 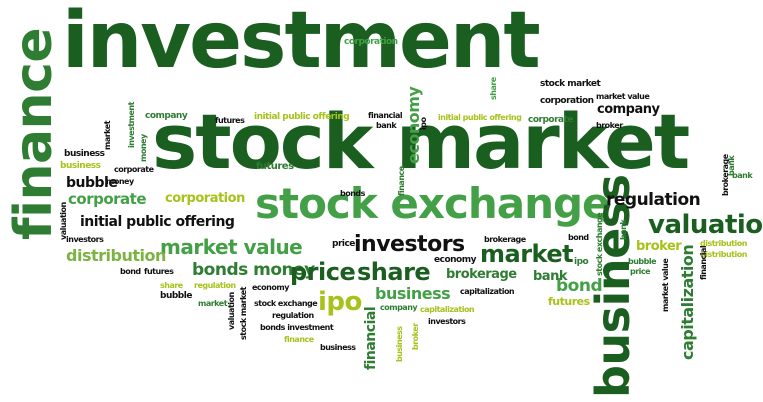 What do you see at coordinates (487, 291) in the screenshot?
I see `word-capitalization-small: capitalization` at bounding box center [487, 291].